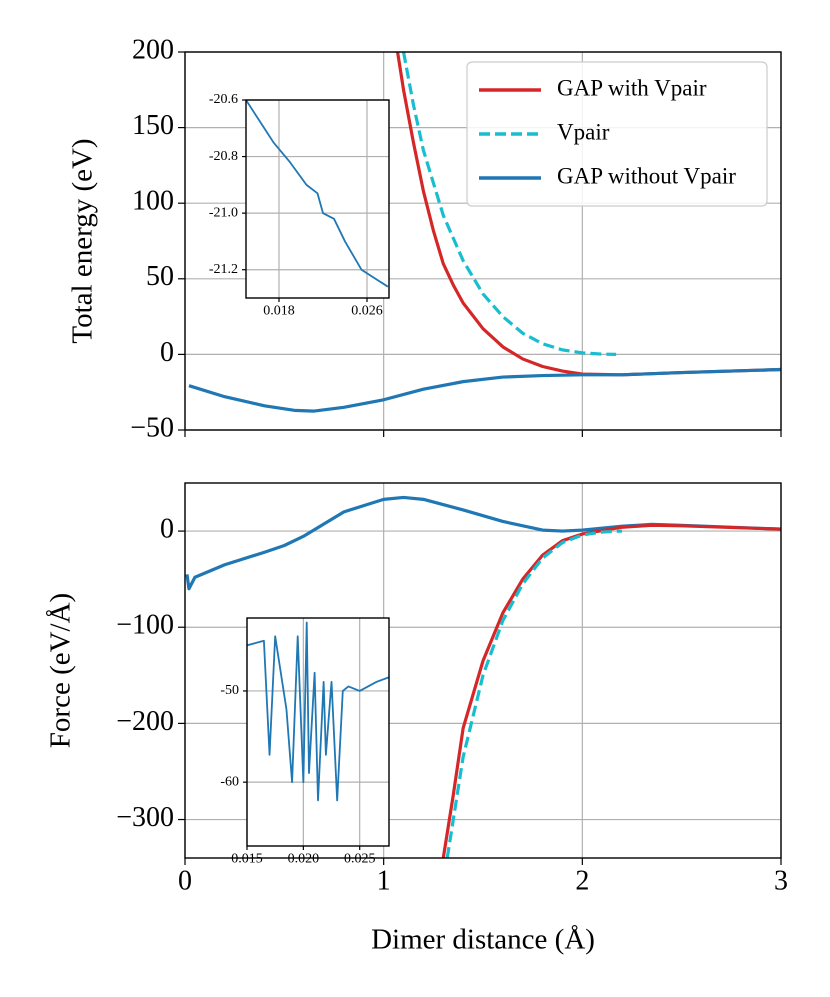  Describe the element at coordinates (384, 881) in the screenshot. I see `x-tick-label: 1` at that location.